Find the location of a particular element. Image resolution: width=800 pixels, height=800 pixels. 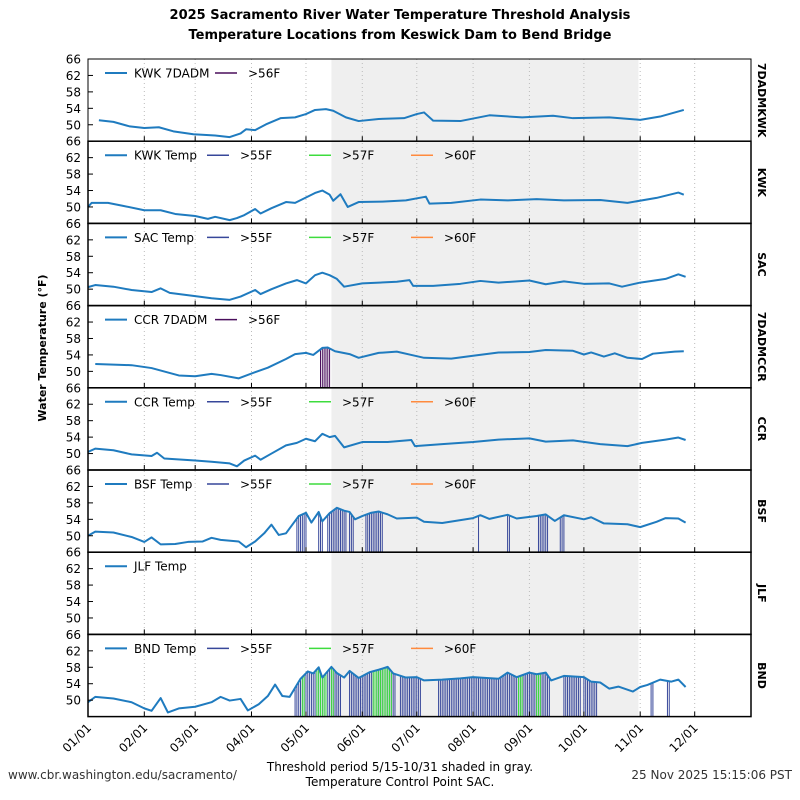

legend-label: BSF Temp is located at coordinates (163, 485).